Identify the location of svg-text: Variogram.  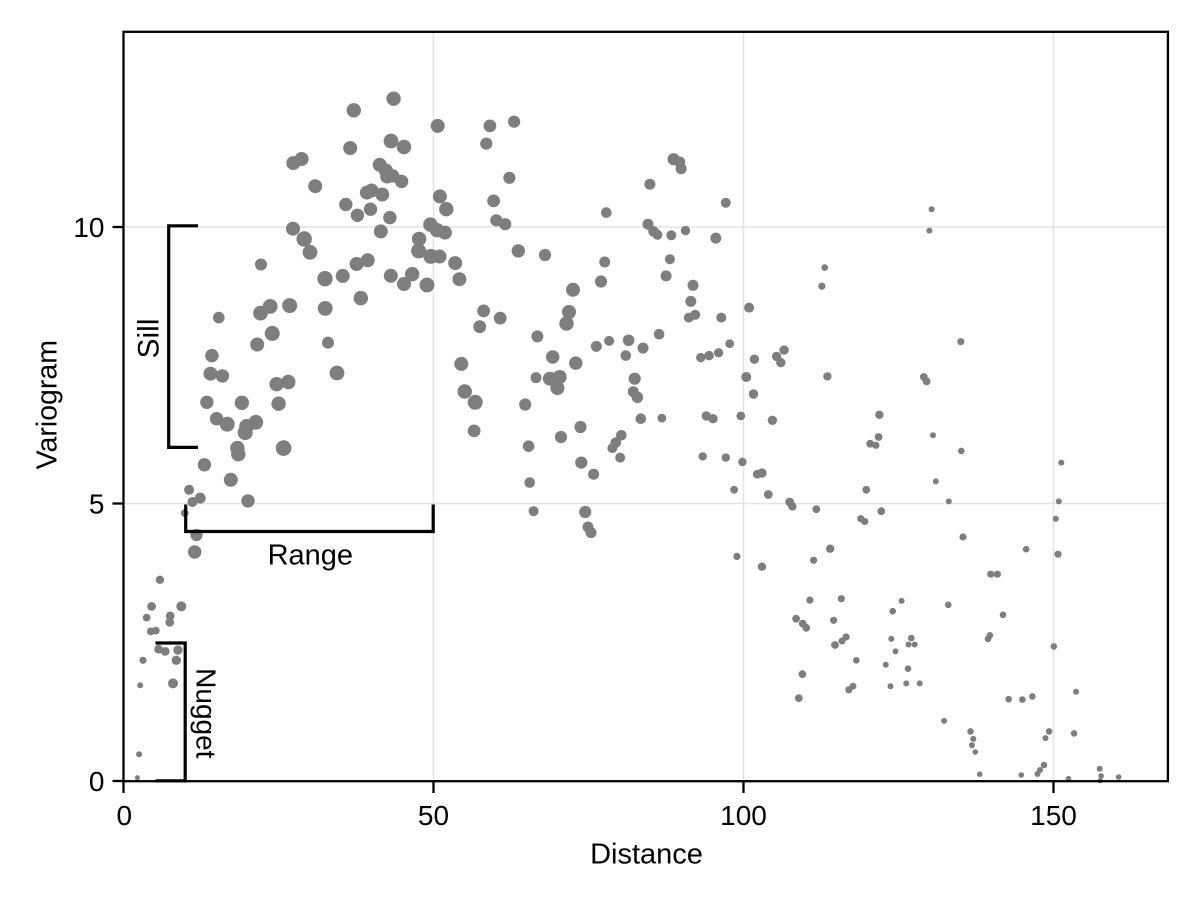
(48, 404).